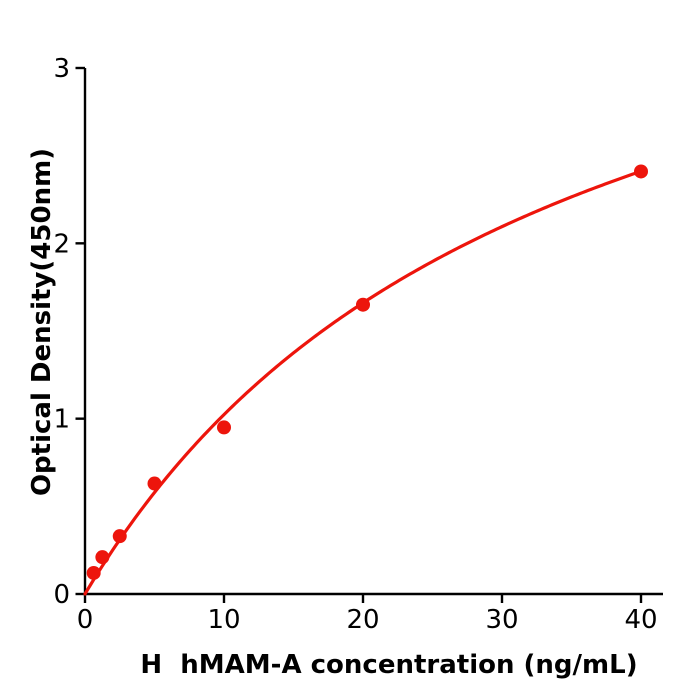 The width and height of the screenshot is (700, 700). Describe the element at coordinates (85, 620) in the screenshot. I see `x-tick-label: 0` at that location.